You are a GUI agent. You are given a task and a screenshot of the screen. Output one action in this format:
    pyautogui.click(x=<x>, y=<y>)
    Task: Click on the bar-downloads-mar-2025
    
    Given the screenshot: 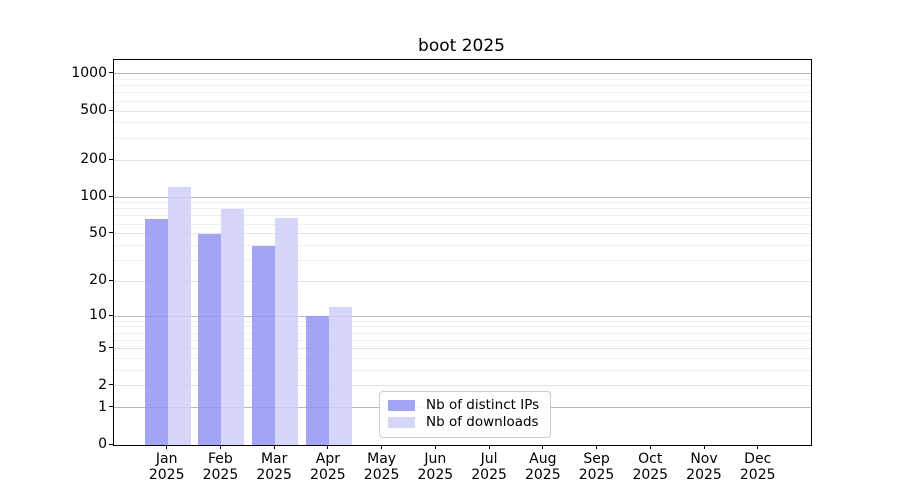 What is the action you would take?
    pyautogui.click(x=287, y=331)
    